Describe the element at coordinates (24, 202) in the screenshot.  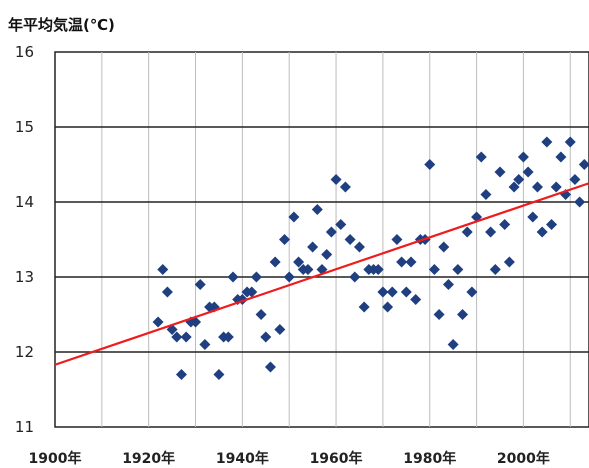
I see `y-tick-label: 14` at that location.